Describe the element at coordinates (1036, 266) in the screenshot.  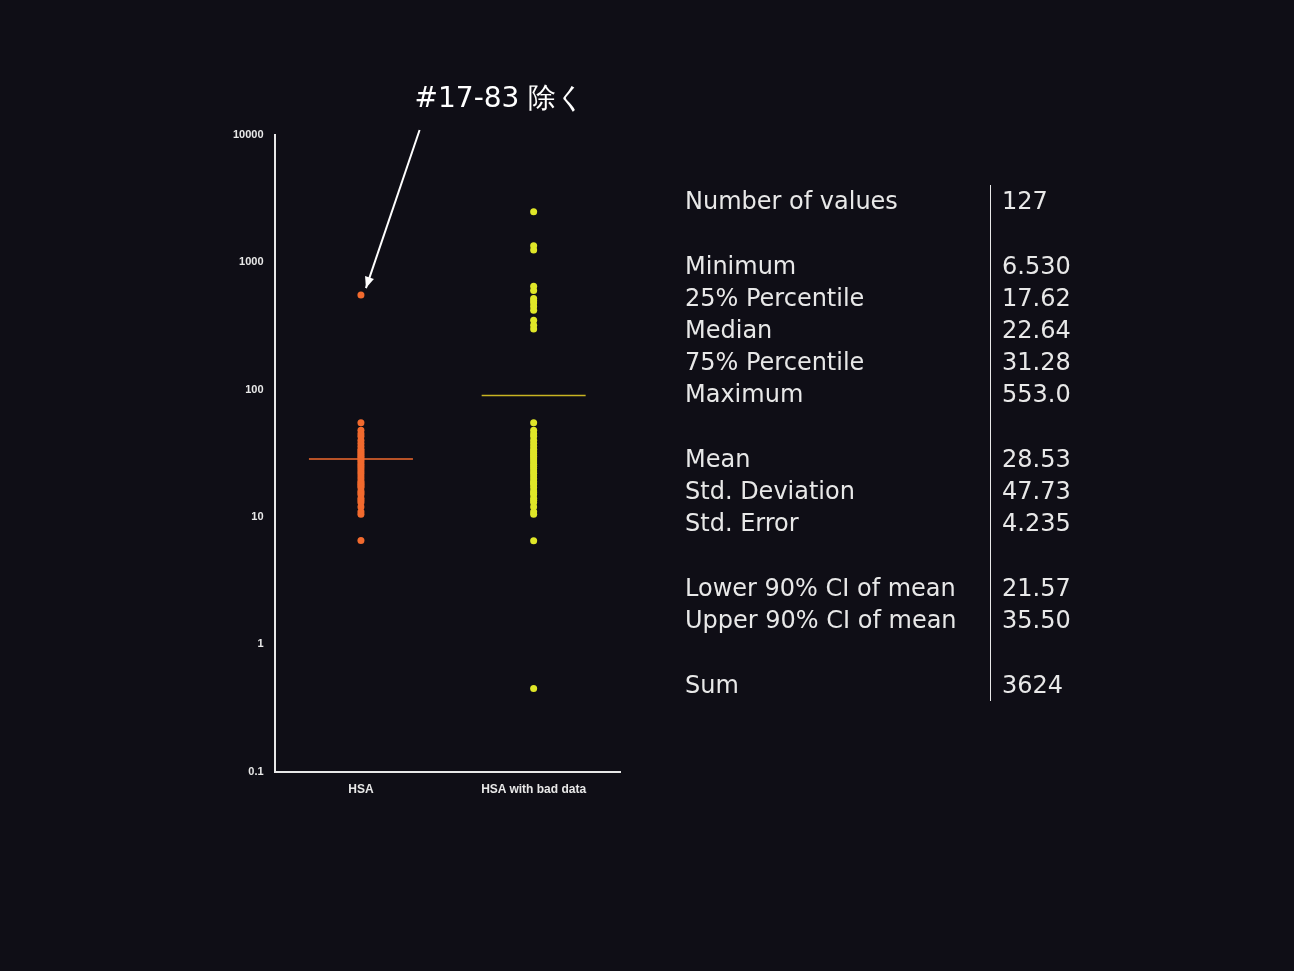
I see `text: 6.530` at that location.